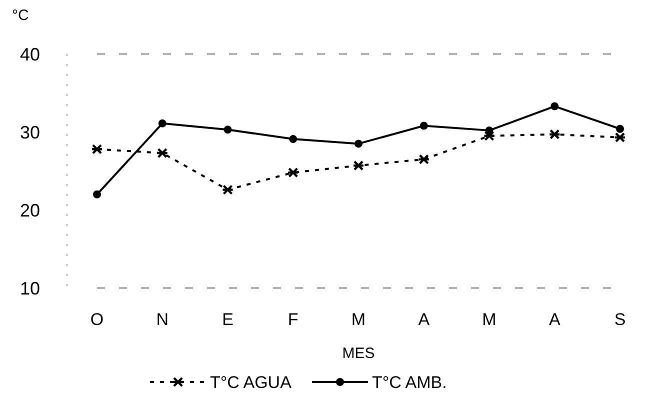  Describe the element at coordinates (620, 319) in the screenshot. I see `x-tick-label: S` at that location.